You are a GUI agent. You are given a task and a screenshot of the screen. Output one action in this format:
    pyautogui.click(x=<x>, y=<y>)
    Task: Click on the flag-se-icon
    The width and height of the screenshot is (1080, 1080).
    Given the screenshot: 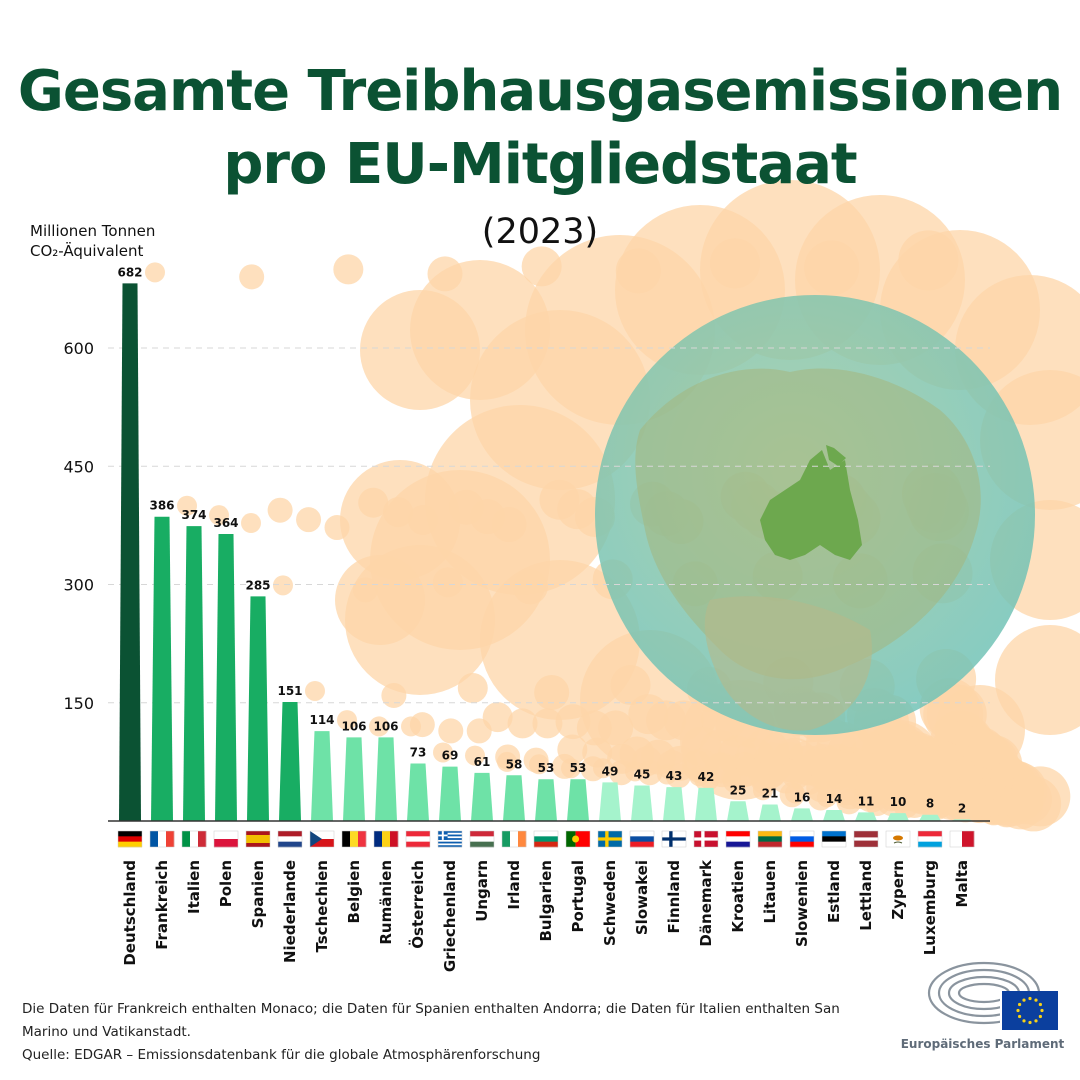 What is the action you would take?
    pyautogui.click(x=610, y=839)
    